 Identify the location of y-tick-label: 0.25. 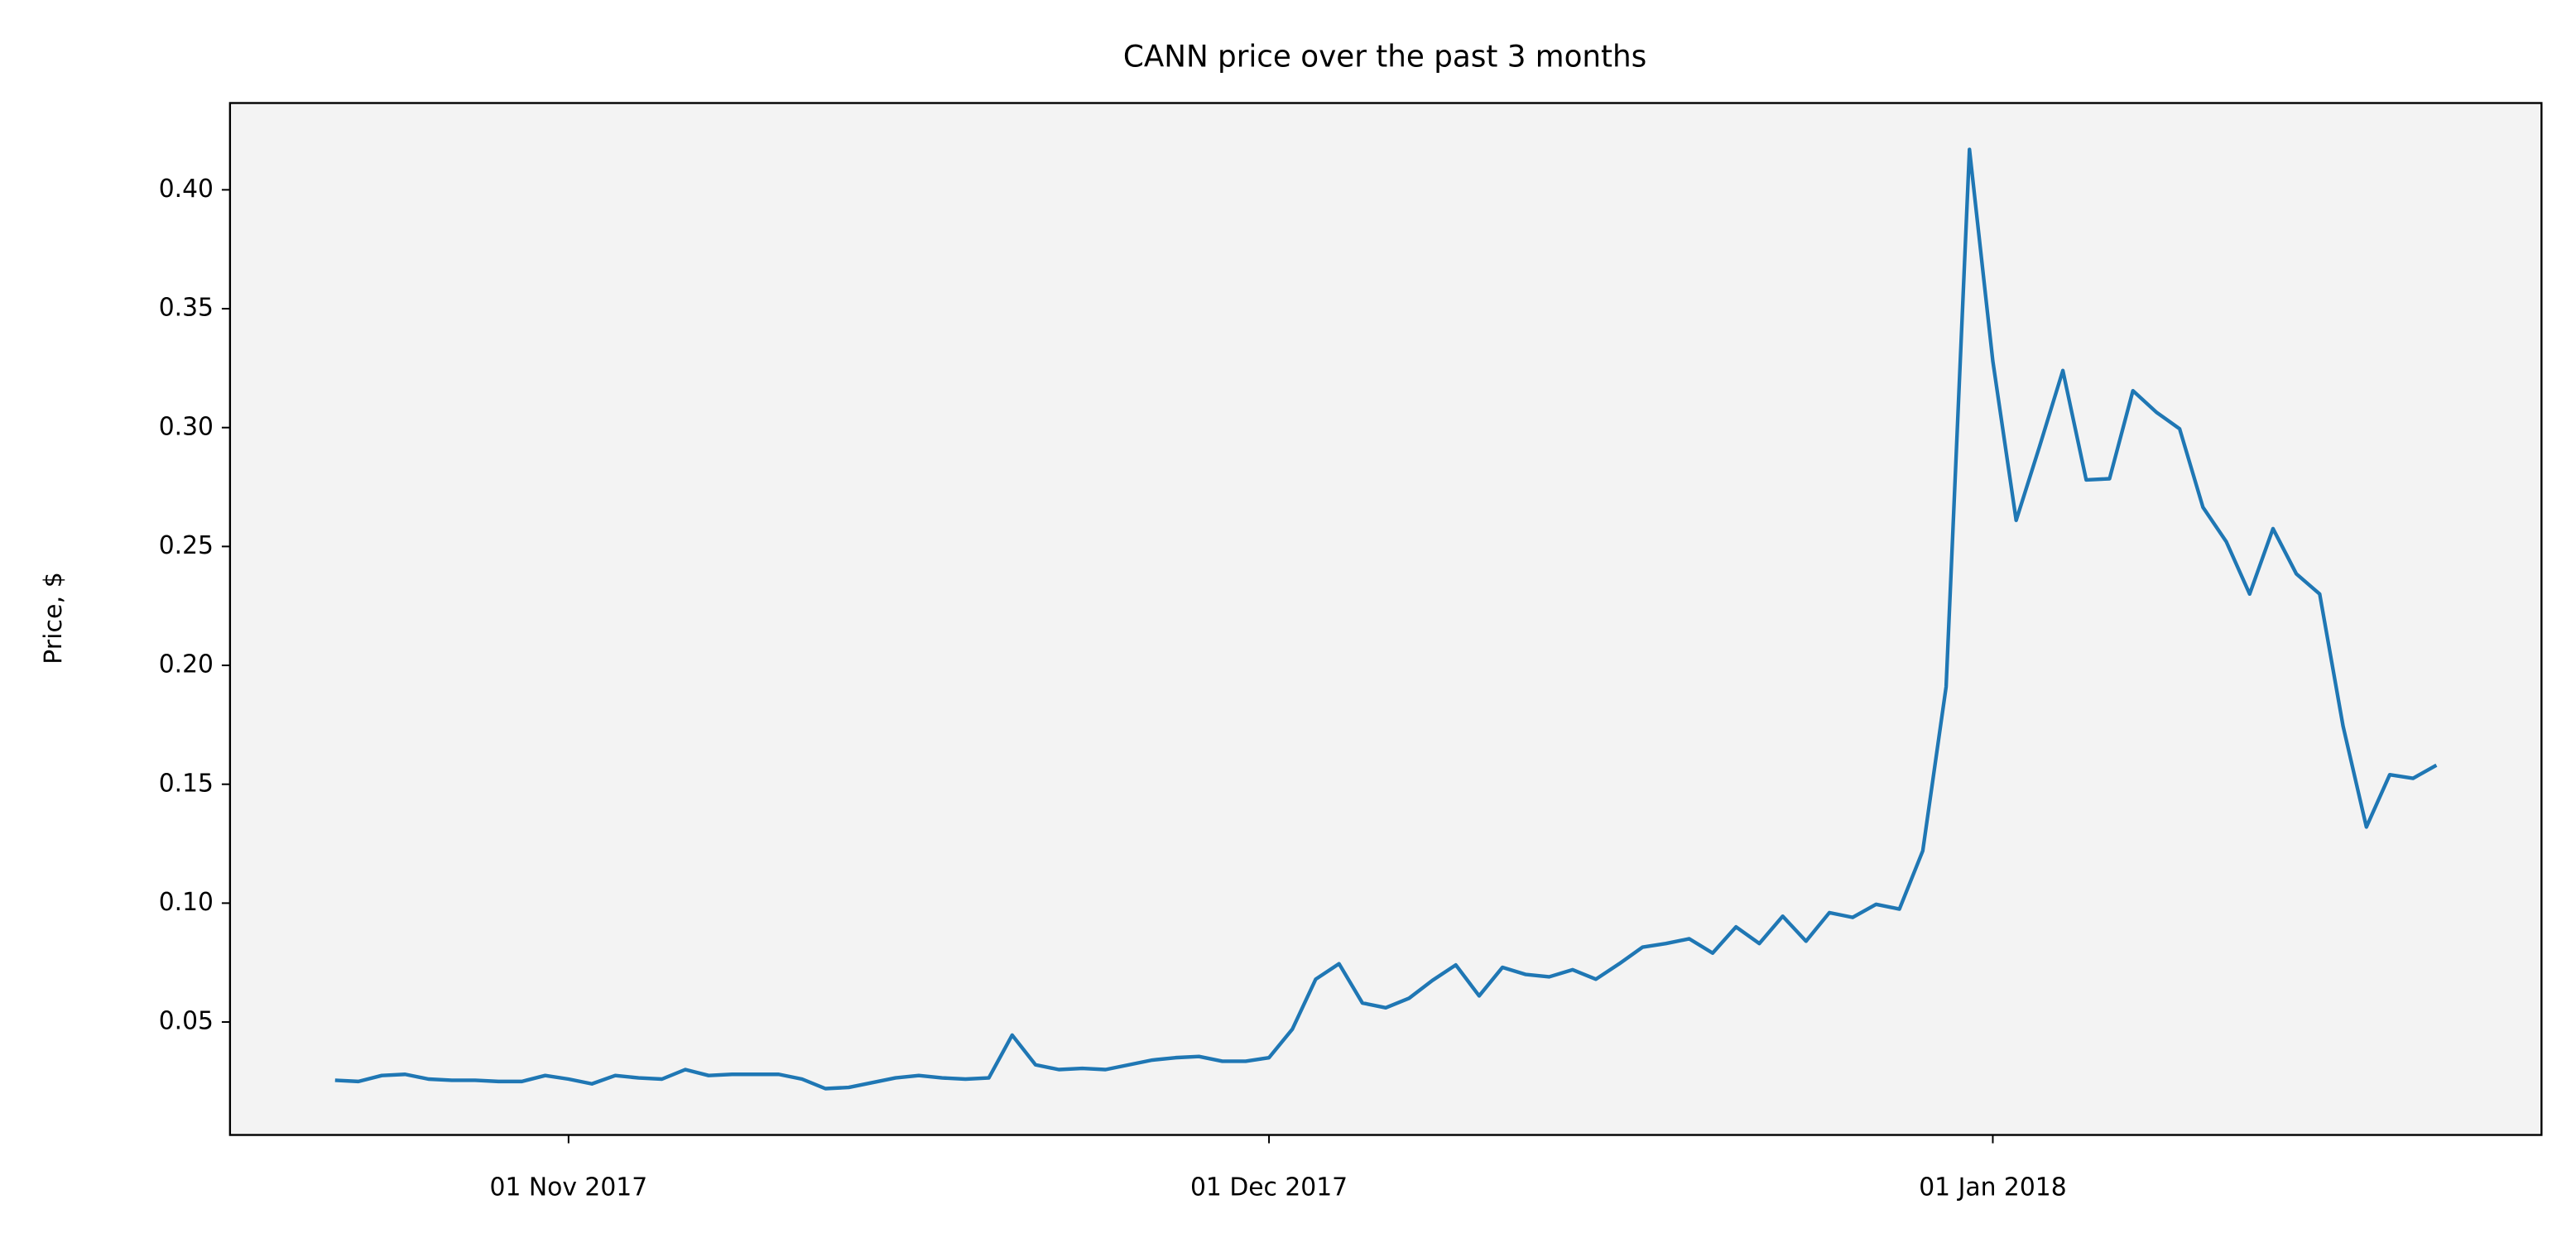
(186, 545).